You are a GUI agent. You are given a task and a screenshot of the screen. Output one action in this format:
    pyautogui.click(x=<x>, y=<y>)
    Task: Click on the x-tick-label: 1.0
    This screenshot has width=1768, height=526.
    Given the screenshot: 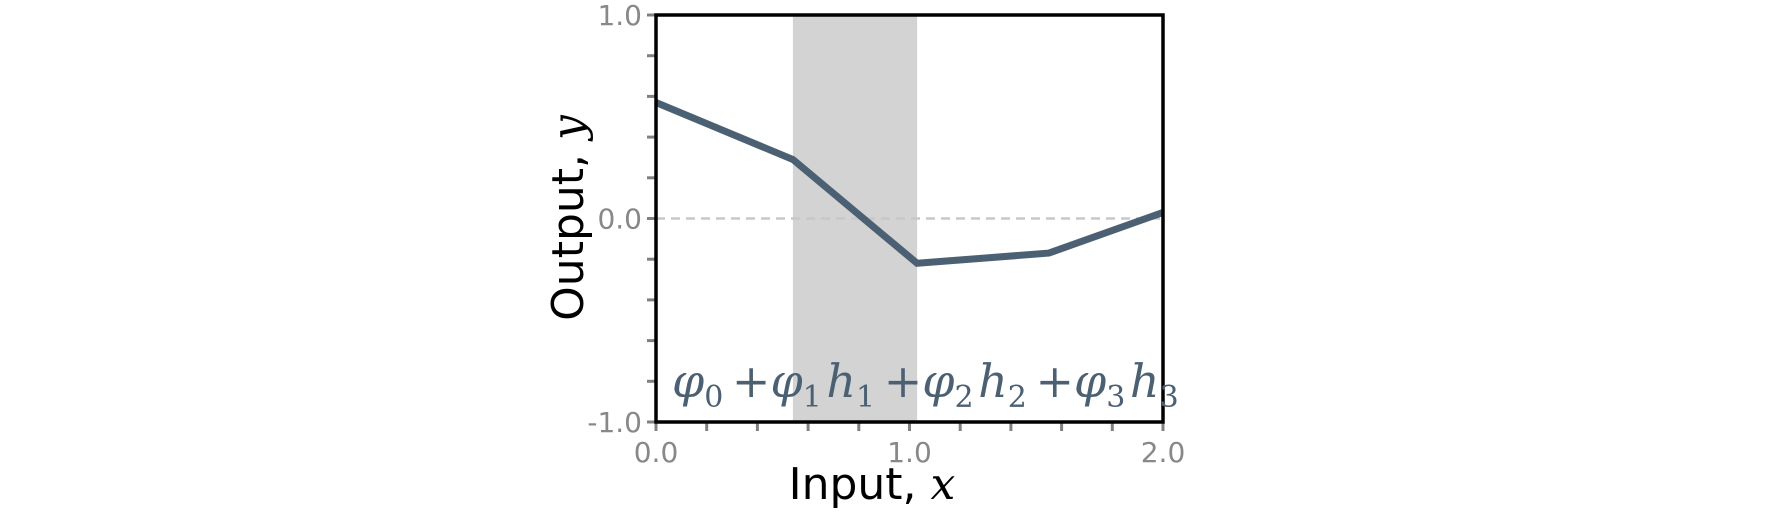 What is the action you would take?
    pyautogui.click(x=909, y=452)
    